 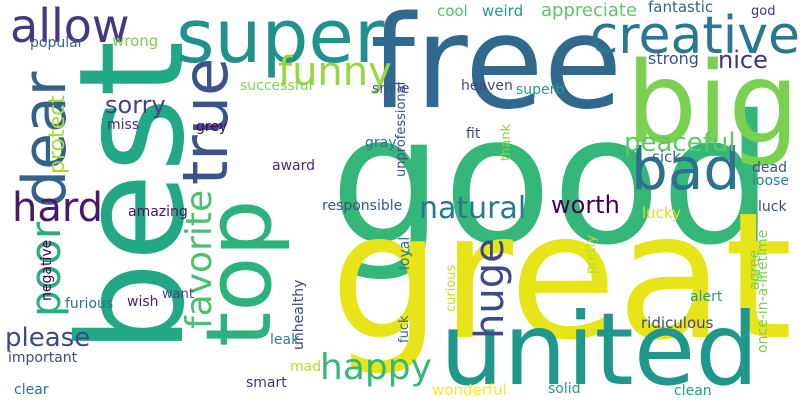 I want to click on word-furious: furious, so click(x=89, y=304).